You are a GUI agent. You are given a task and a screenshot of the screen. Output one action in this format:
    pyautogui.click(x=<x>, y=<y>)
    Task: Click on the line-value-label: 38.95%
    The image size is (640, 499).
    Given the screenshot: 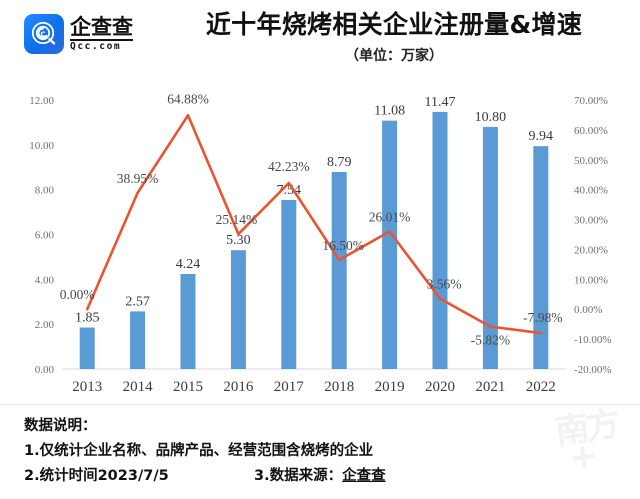 What is the action you would take?
    pyautogui.click(x=138, y=178)
    